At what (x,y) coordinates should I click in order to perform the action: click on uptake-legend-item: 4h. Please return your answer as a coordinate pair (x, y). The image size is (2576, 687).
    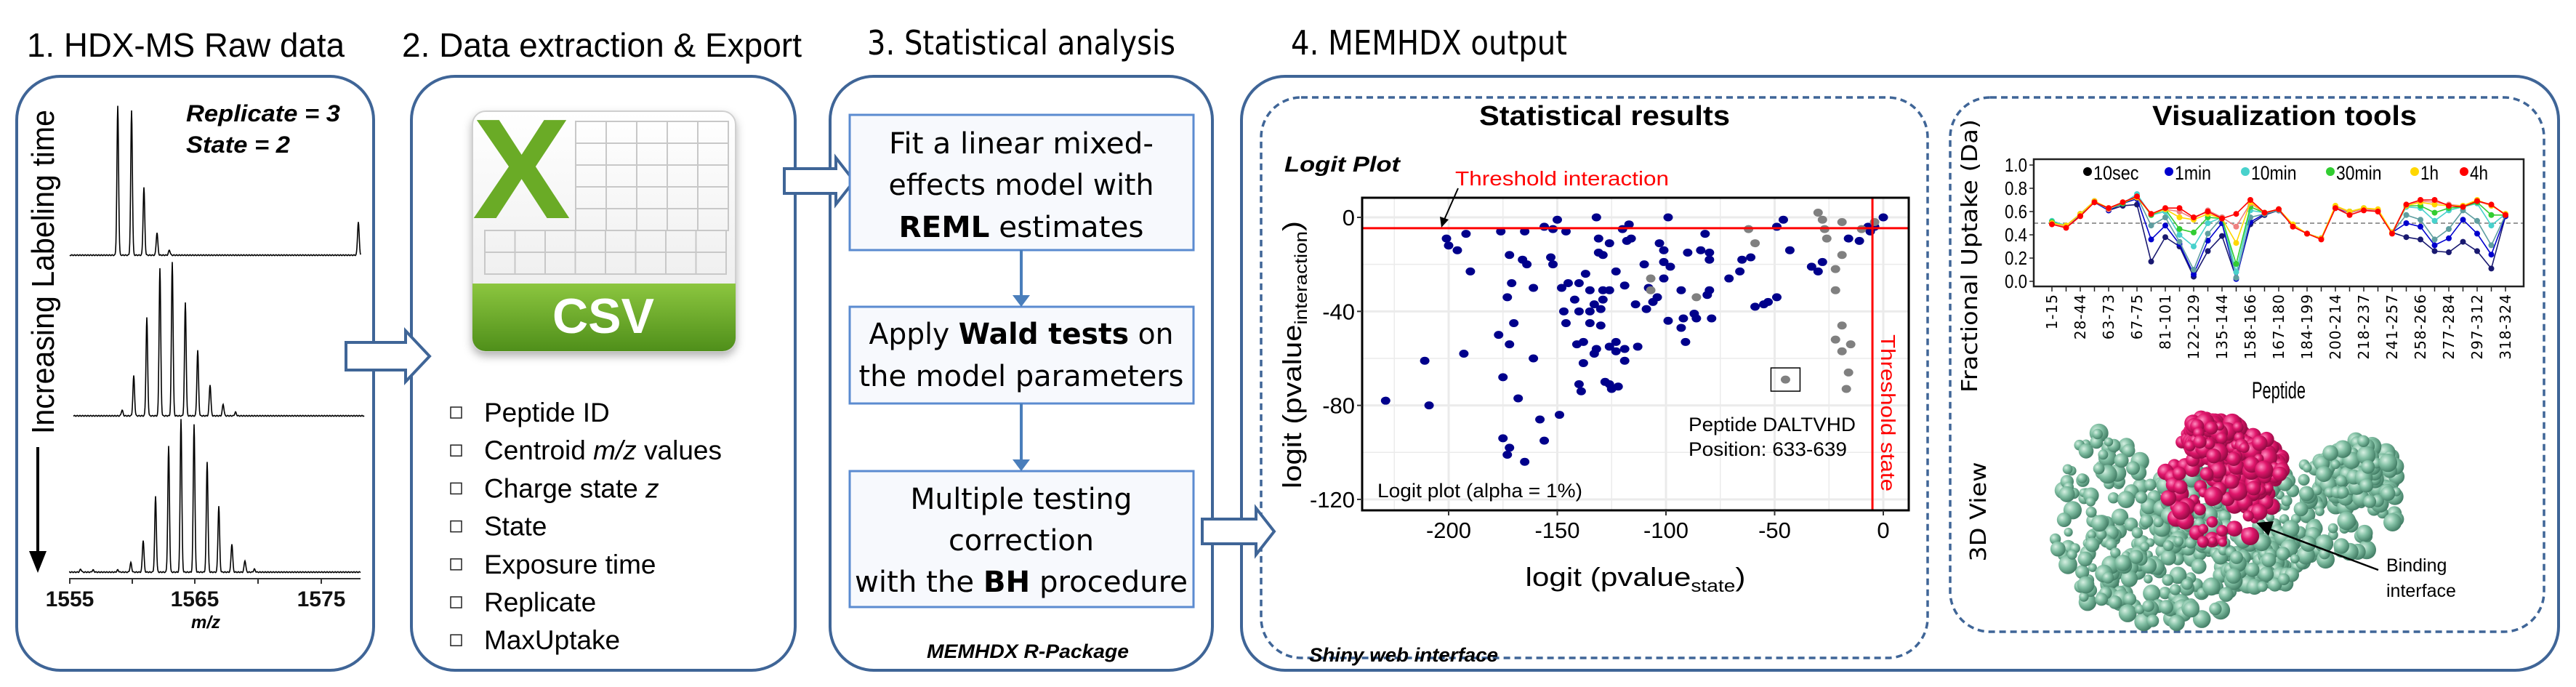
    Looking at the image, I should click on (2474, 173).